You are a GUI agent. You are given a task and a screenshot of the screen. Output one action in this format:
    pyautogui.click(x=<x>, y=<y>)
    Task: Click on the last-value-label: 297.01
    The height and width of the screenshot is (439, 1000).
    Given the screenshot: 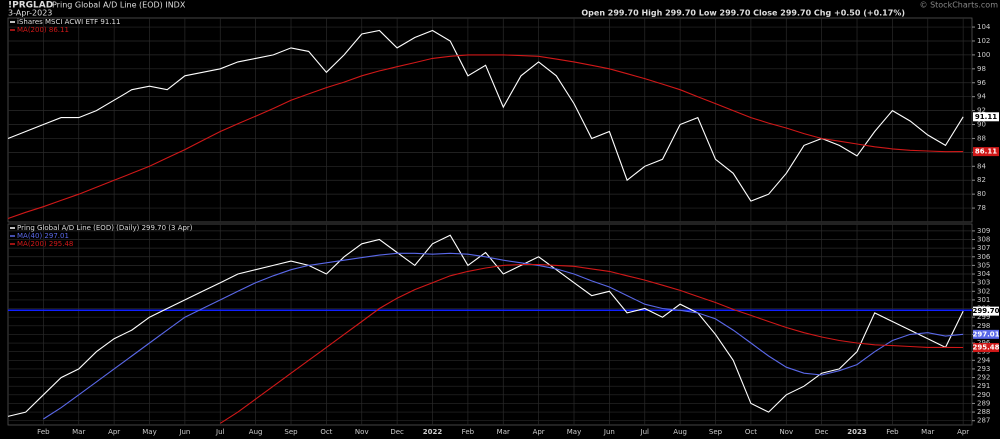 What is the action you would take?
    pyautogui.click(x=985, y=334)
    